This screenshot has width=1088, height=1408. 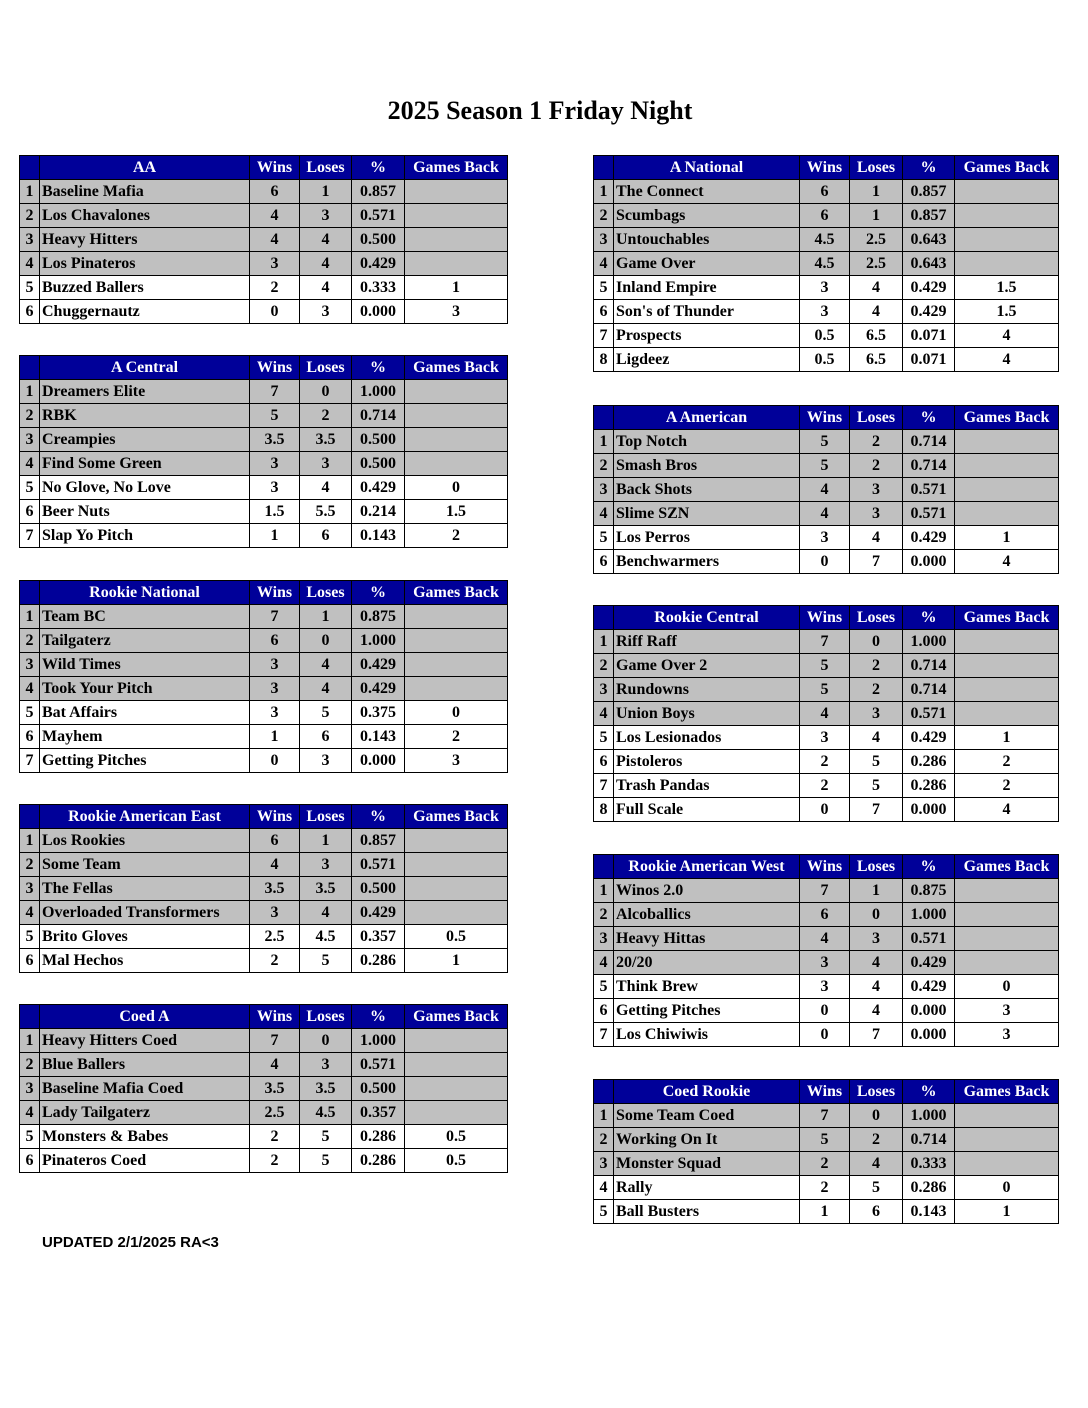 What do you see at coordinates (263, 1112) in the screenshot?
I see `table-row: 4 Lady Tailgaterz 2.5 4.5 0.357` at bounding box center [263, 1112].